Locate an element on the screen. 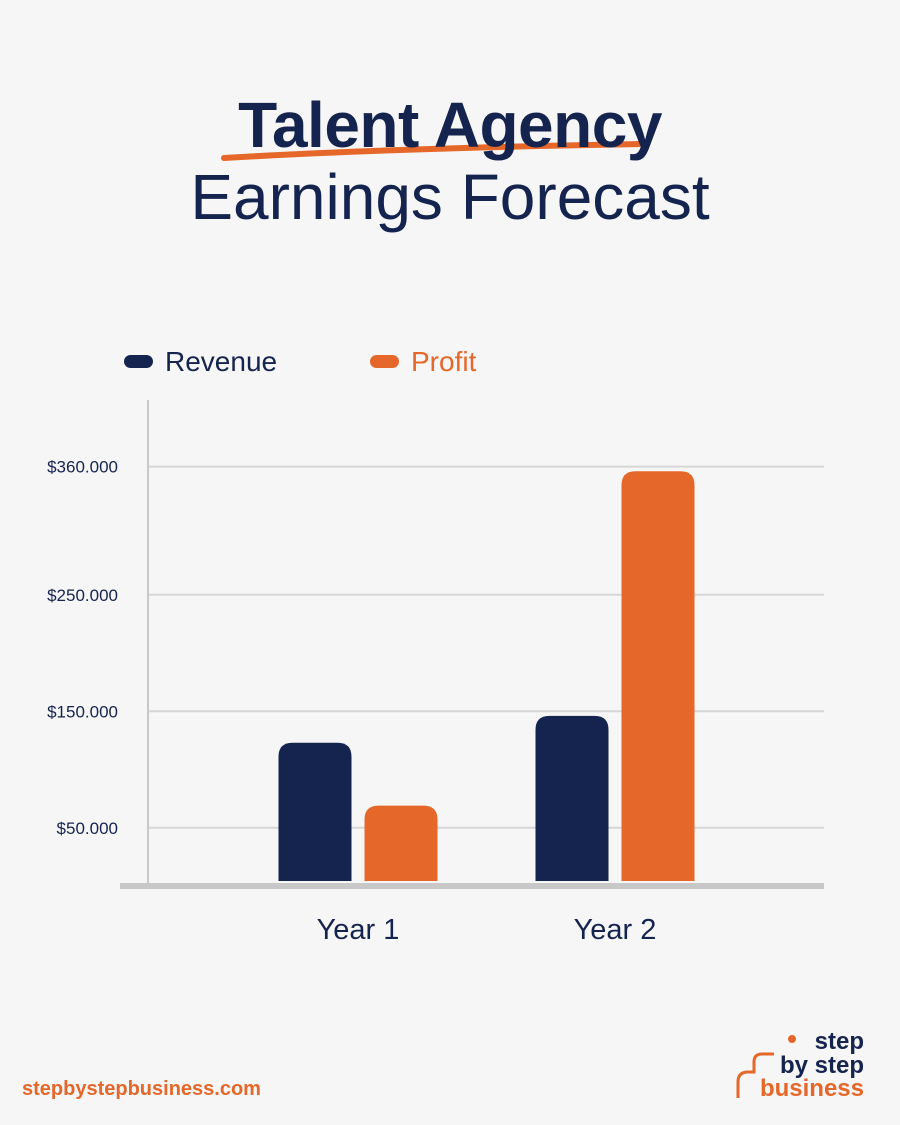 This screenshot has height=1125, width=900. title-line-2: Earnings Forecast is located at coordinates (450, 197).